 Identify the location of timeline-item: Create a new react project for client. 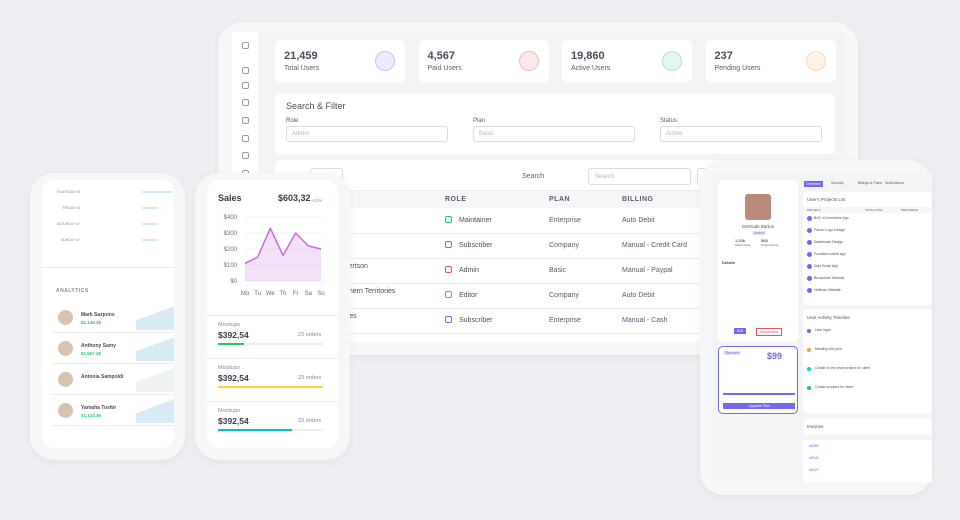
(843, 368).